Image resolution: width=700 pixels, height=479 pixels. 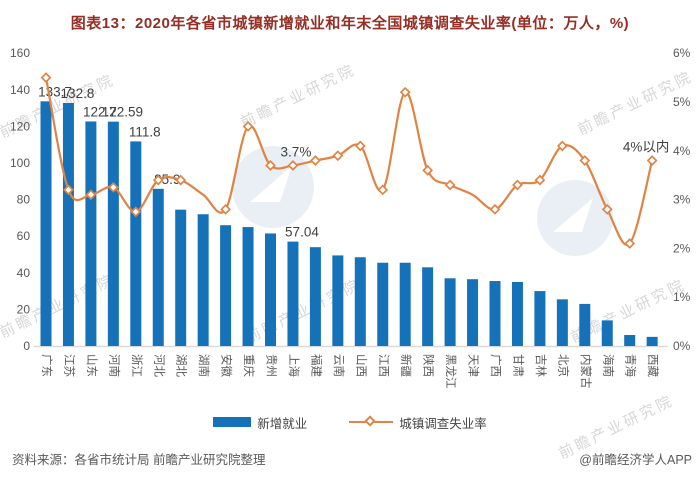 I want to click on bar-重庆, so click(x=248, y=286).